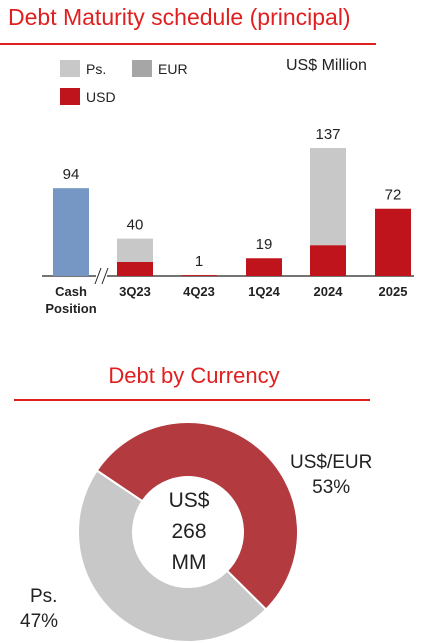 The width and height of the screenshot is (430, 643). I want to click on pie-title: Debt by Currency, so click(194, 375).